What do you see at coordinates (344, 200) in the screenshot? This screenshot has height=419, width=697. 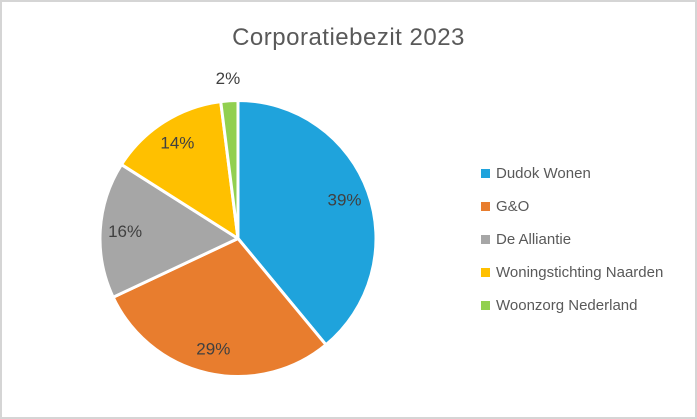 I see `pie-data-label-0: 39%` at bounding box center [344, 200].